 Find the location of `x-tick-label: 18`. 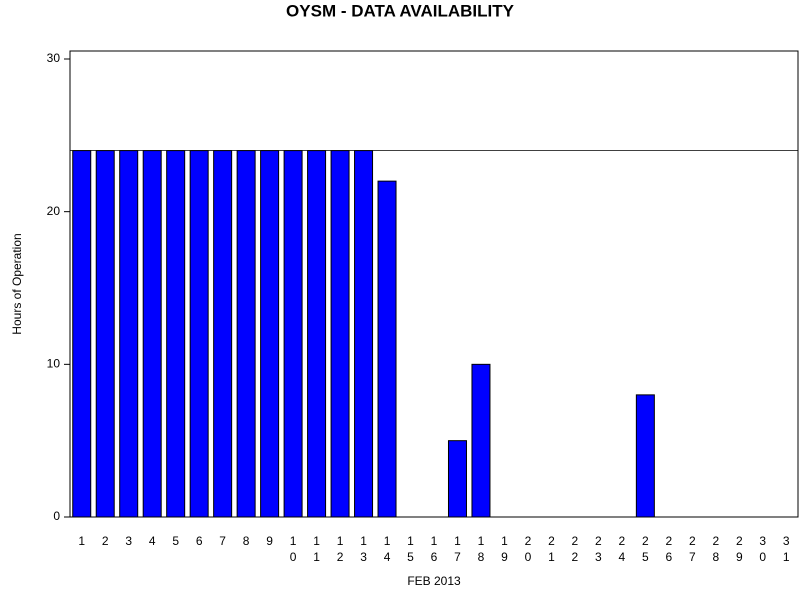

x-tick-label: 18 is located at coordinates (481, 550).